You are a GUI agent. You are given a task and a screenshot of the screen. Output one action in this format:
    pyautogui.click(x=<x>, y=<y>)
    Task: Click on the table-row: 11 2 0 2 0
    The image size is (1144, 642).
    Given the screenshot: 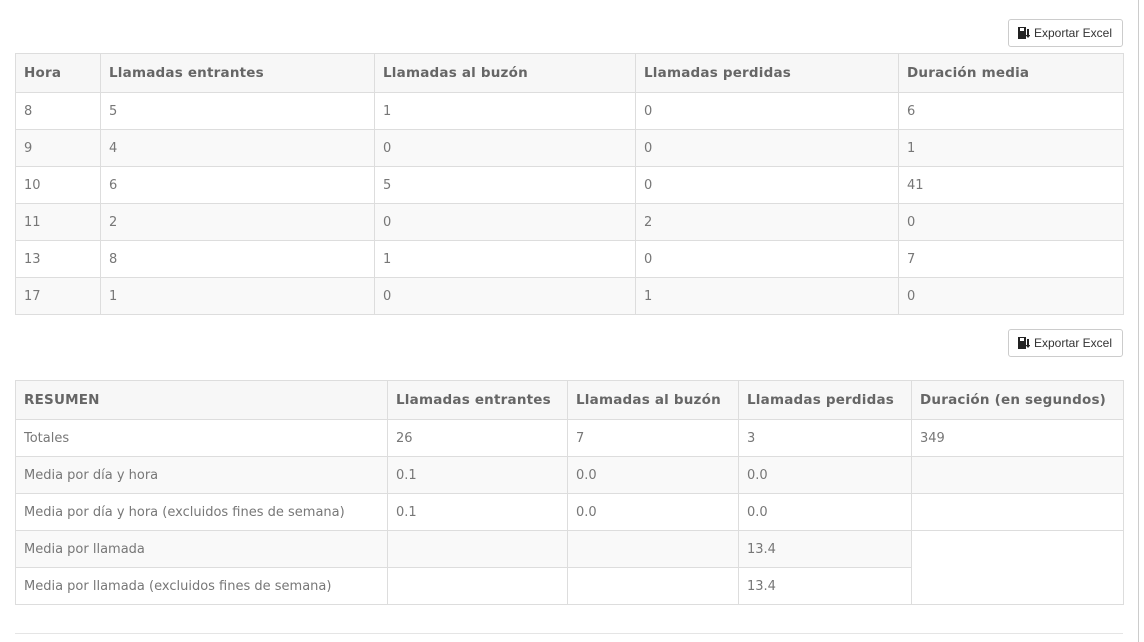 What is the action you would take?
    pyautogui.click(x=569, y=222)
    